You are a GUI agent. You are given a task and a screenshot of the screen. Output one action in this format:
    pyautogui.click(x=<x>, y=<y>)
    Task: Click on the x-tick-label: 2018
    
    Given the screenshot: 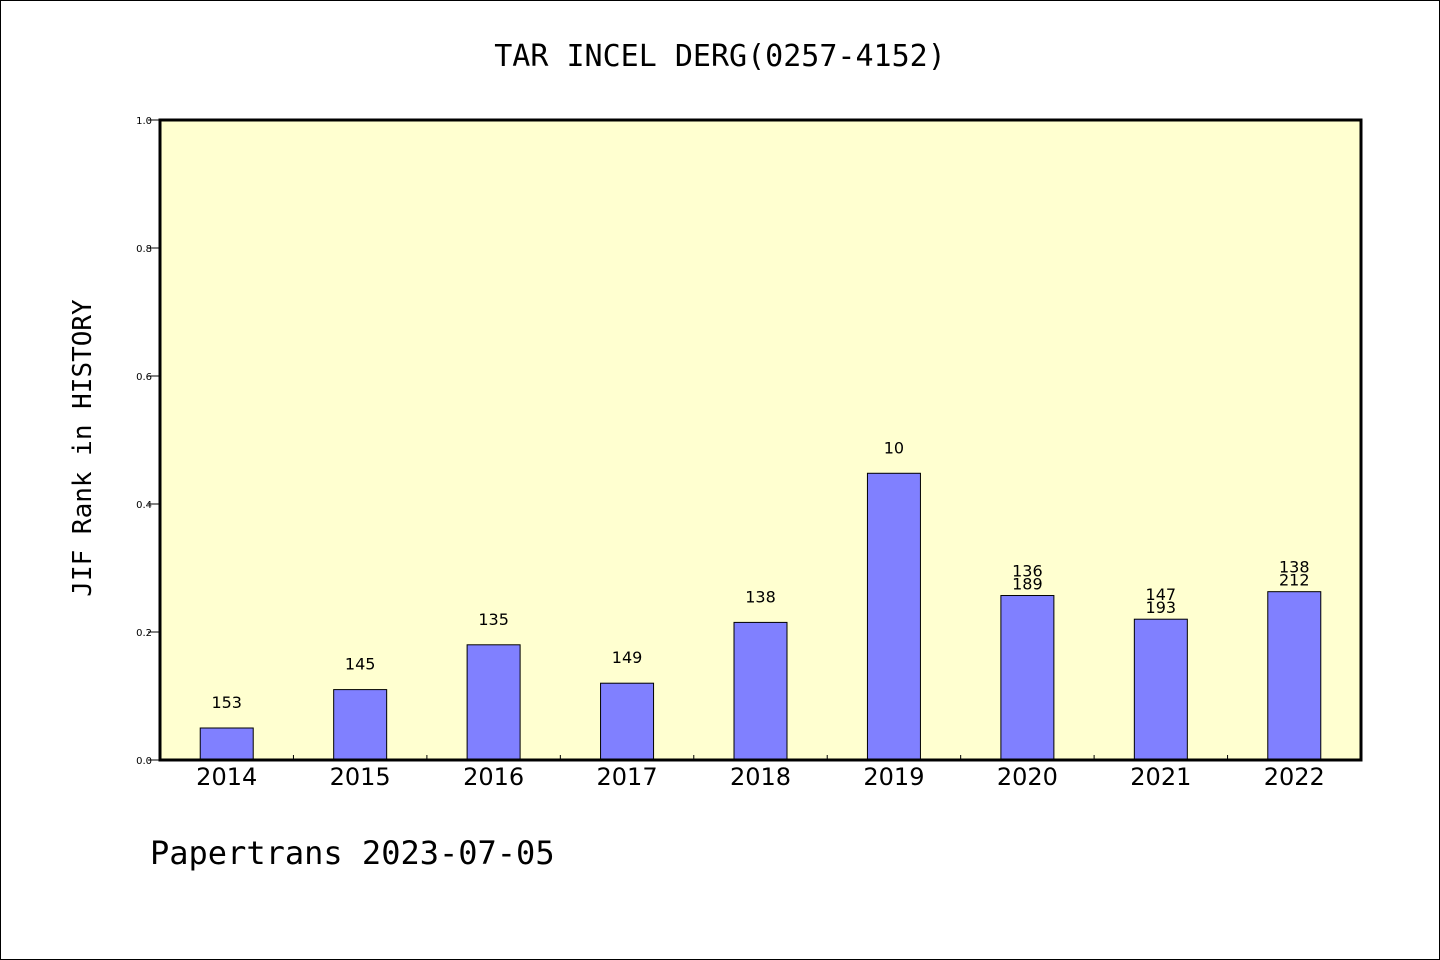 What is the action you would take?
    pyautogui.click(x=760, y=777)
    